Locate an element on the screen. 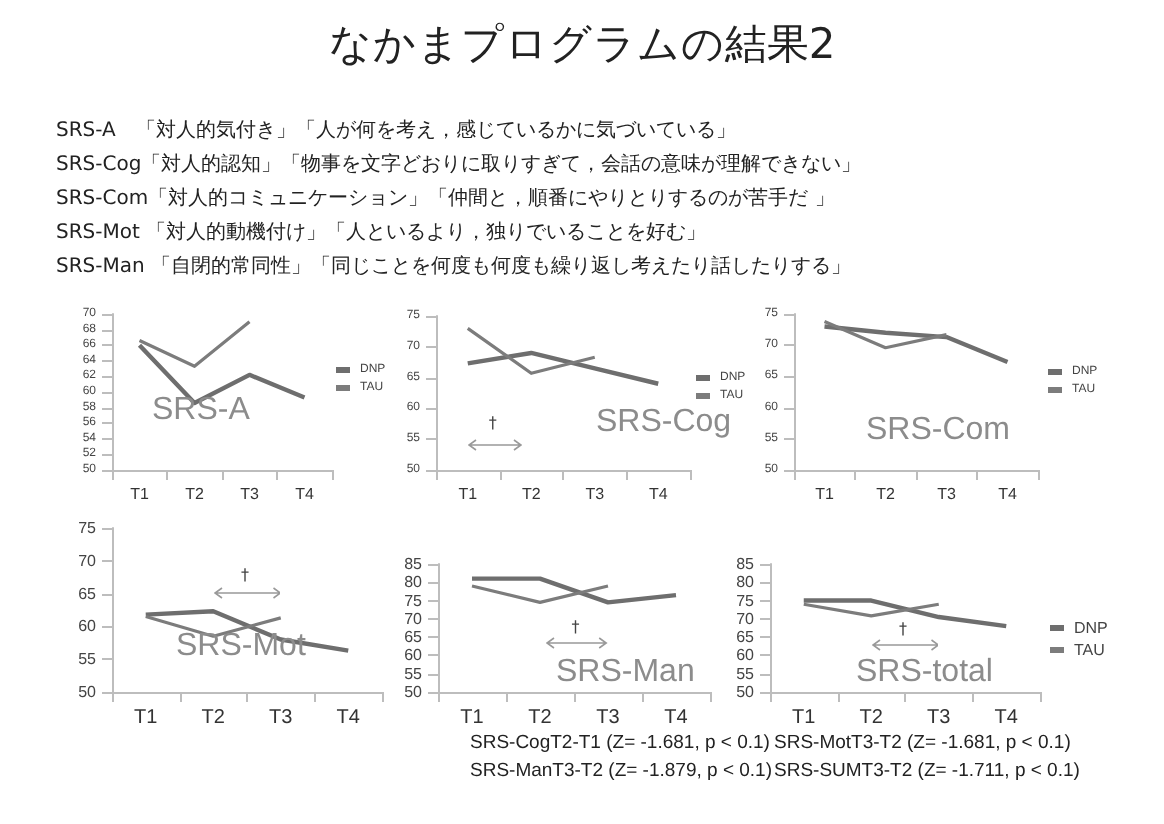 This screenshot has height=824, width=1164. text: SRS-Cog「対人的認知」「物事を文字どおりに取りすぎて，会話の意味が理解できない」 is located at coordinates (459, 164).